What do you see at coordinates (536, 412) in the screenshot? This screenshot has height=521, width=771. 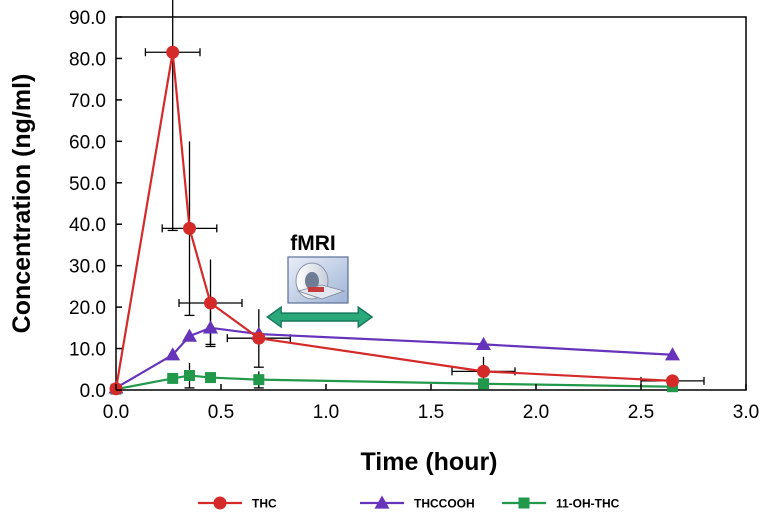 I see `x-tick-label: 2.0` at bounding box center [536, 412].